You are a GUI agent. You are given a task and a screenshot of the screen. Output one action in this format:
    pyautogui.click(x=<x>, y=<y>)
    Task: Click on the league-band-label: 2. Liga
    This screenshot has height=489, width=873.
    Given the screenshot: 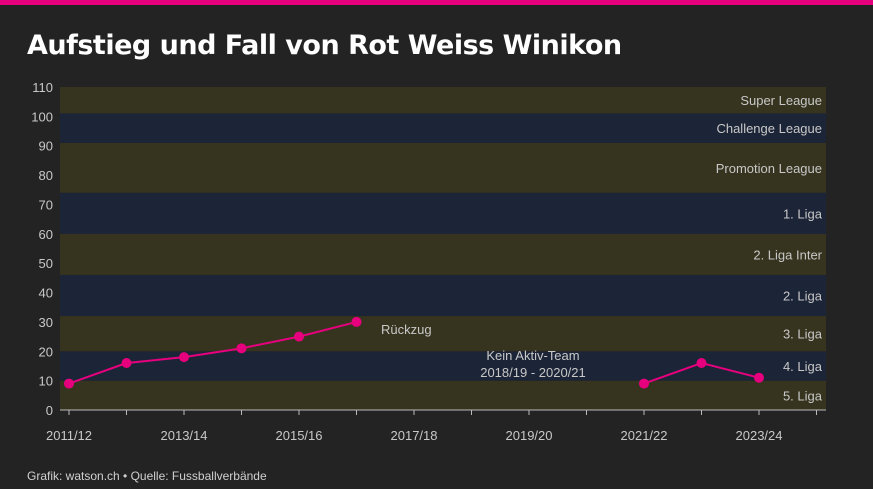 What is the action you would take?
    pyautogui.click(x=803, y=295)
    